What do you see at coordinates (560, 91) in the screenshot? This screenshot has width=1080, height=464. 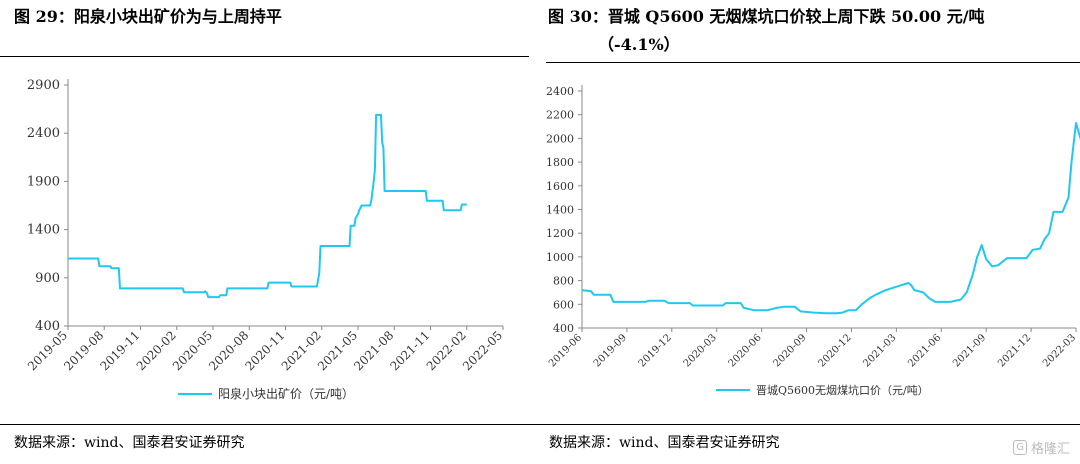 I see `right-y-tick-label: 2400` at bounding box center [560, 91].